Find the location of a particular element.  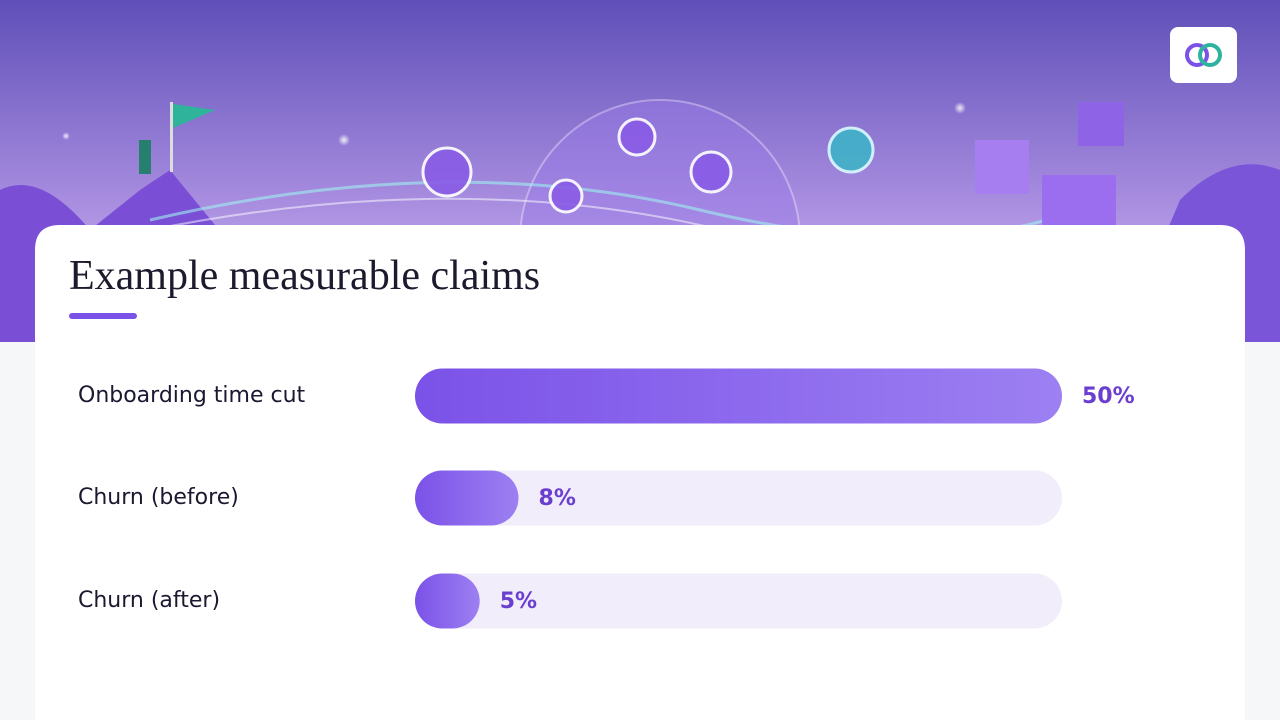

title-accent is located at coordinates (103, 316).